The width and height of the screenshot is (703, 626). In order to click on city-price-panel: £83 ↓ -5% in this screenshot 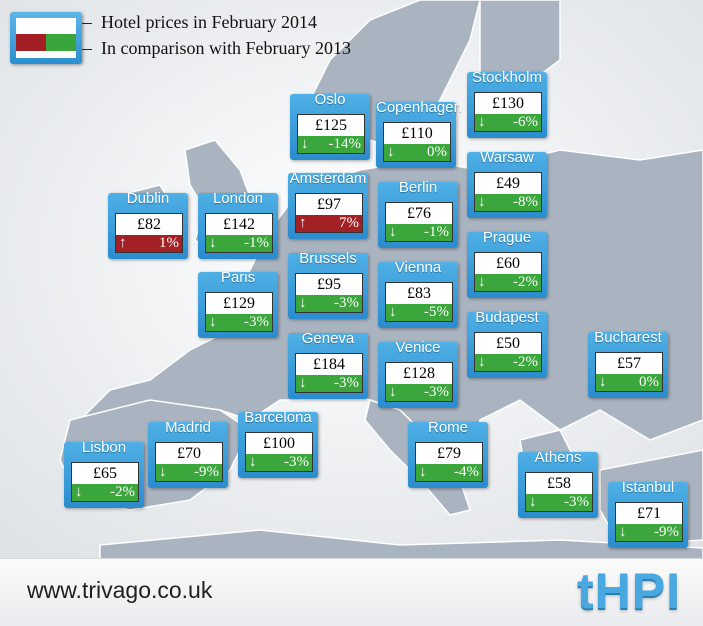, I will do `click(419, 302)`.